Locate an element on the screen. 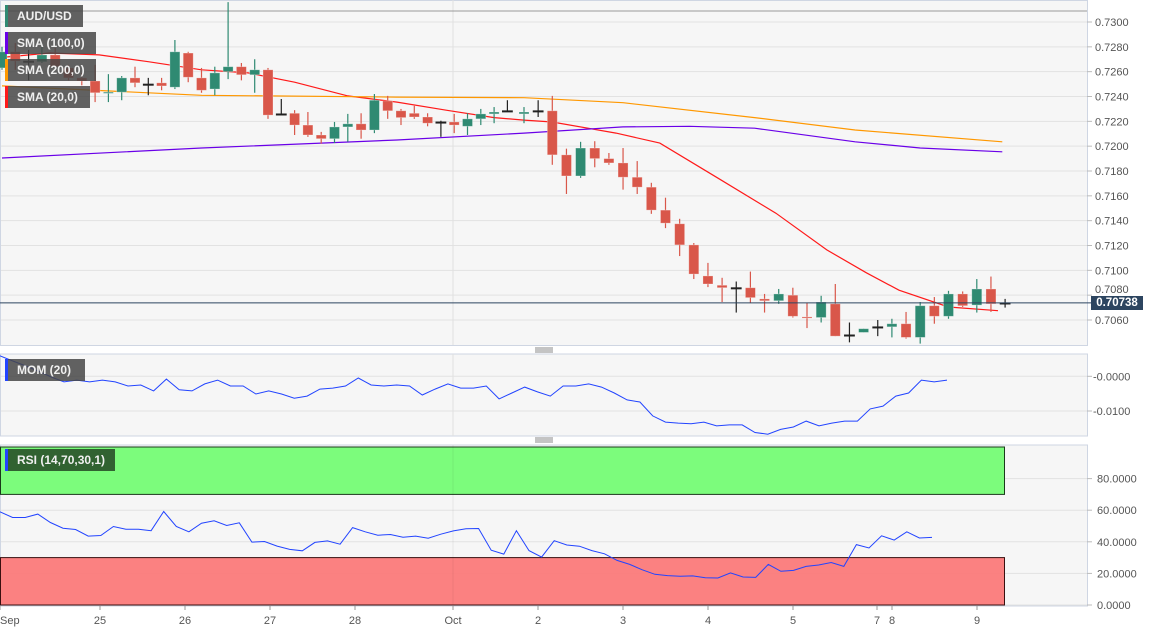  rsi-tick-label: 40.0000 is located at coordinates (1117, 543).